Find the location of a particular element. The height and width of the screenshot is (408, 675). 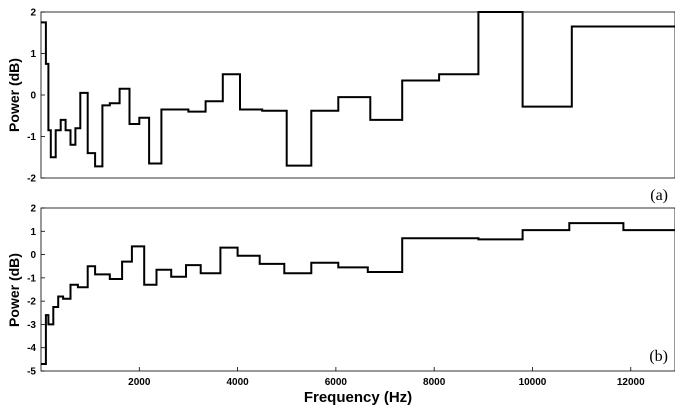

panel-b-x-tick-label: 6000 is located at coordinates (336, 382).